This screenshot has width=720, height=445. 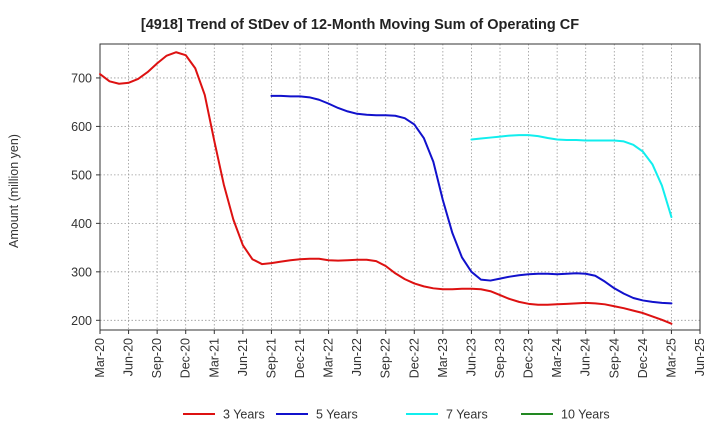 I want to click on y-tick-label: 600, so click(x=81, y=127).